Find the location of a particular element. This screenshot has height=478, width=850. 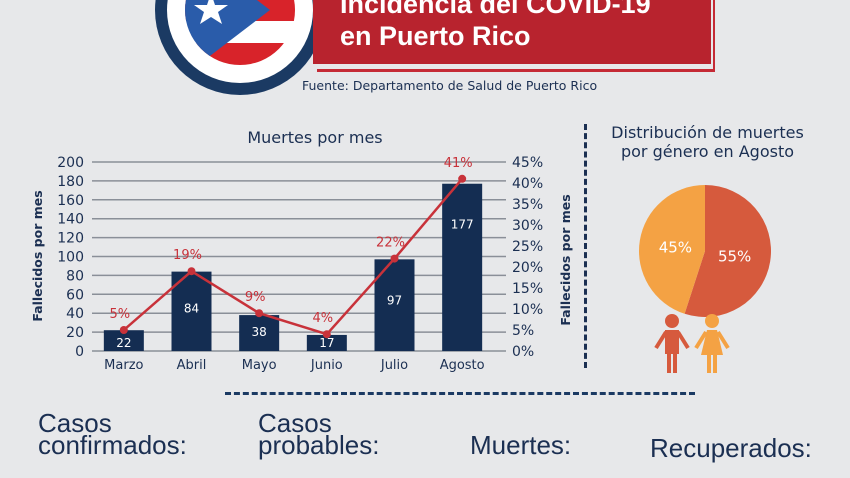

title-banner is located at coordinates (512, 32).